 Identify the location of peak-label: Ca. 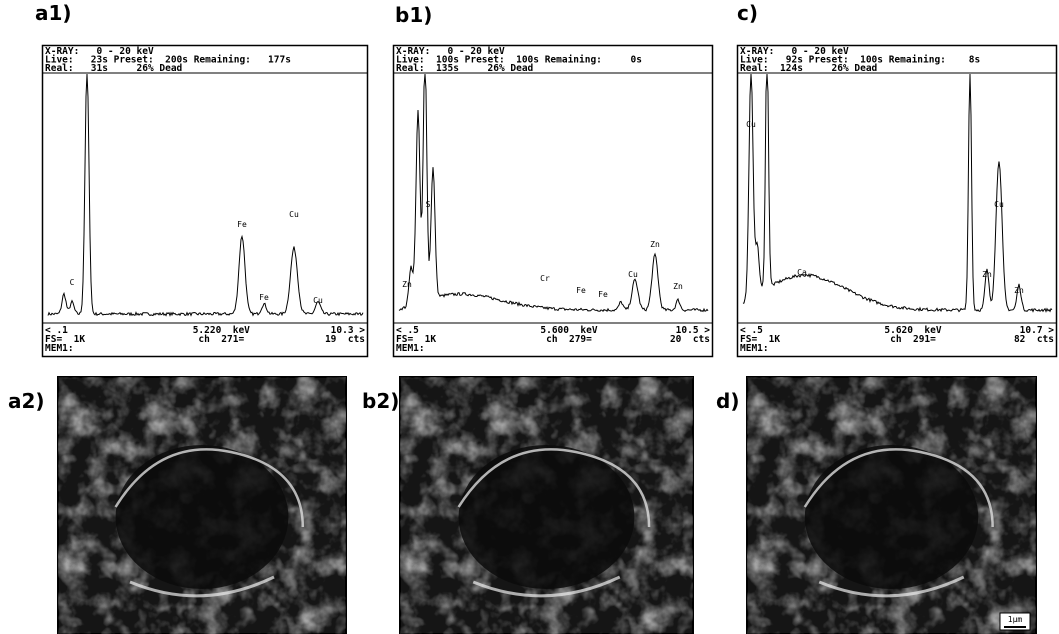
(802, 272).